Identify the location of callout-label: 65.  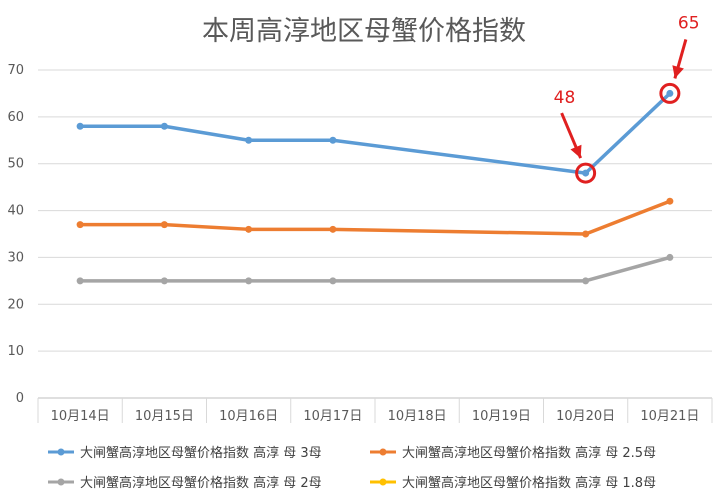
(689, 23).